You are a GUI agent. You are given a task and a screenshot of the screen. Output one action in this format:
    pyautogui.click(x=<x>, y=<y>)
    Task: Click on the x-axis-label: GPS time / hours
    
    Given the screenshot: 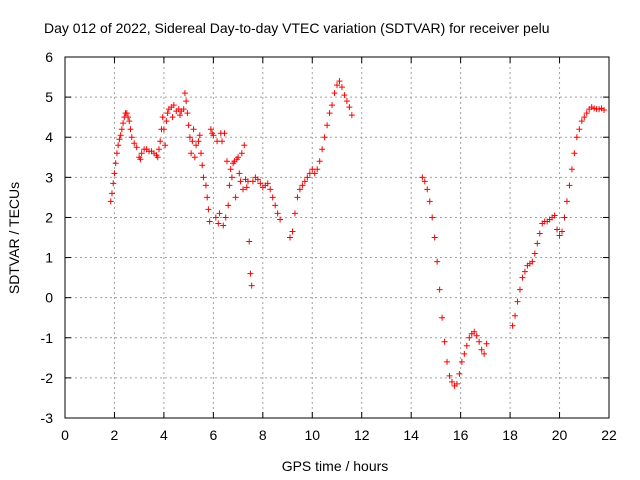 What is the action you would take?
    pyautogui.click(x=335, y=466)
    